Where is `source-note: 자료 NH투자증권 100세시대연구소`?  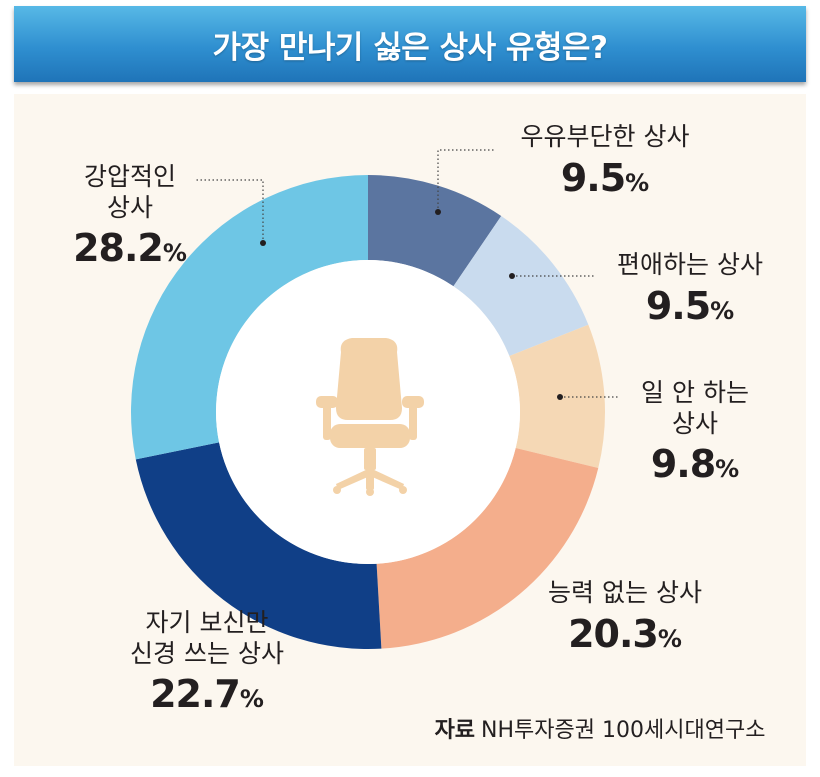
source-note: 자료 NH투자증권 100세시대연구소 is located at coordinates (600, 728).